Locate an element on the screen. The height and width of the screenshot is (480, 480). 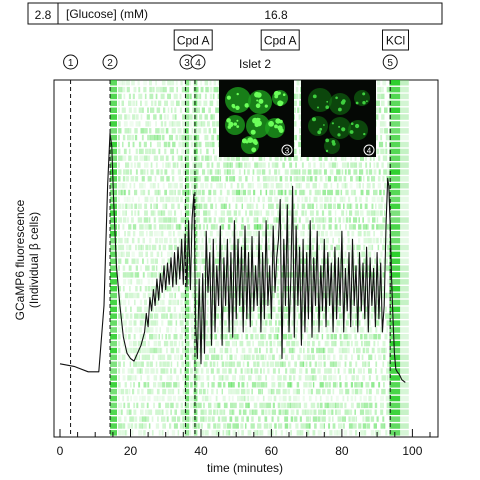
heatmap-tail is located at coordinates (404, 275).